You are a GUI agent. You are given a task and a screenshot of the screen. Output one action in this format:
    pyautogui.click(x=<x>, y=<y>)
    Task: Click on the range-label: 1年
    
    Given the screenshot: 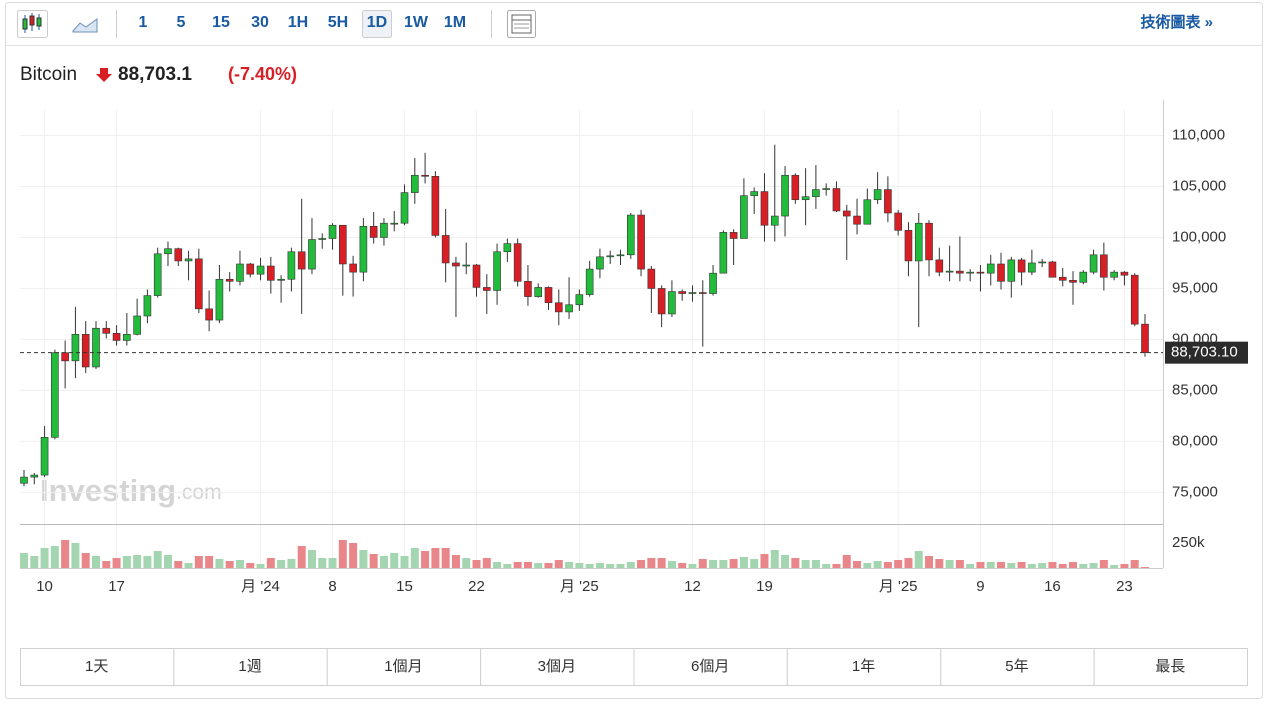 What is the action you would take?
    pyautogui.click(x=863, y=666)
    